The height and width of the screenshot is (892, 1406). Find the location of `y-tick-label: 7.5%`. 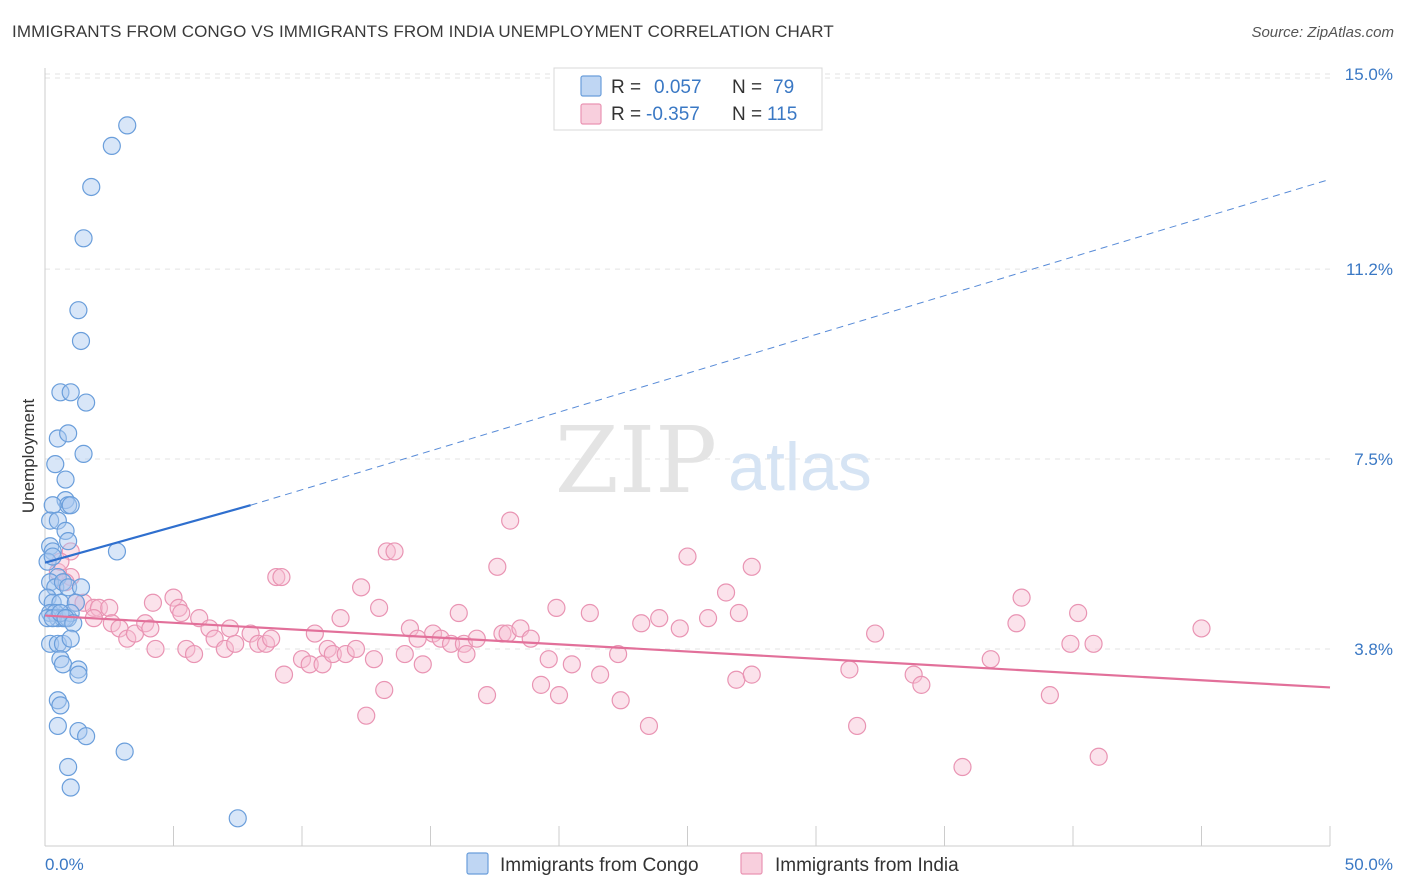

y-tick-label: 7.5% is located at coordinates (1373, 459).